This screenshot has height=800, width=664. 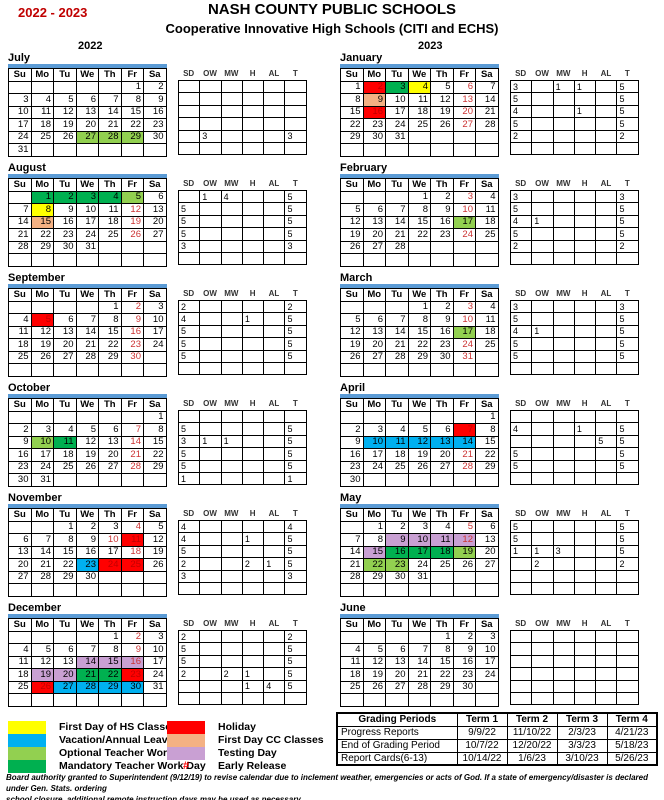 I want to click on day-cell: 23, so click(x=132, y=345).